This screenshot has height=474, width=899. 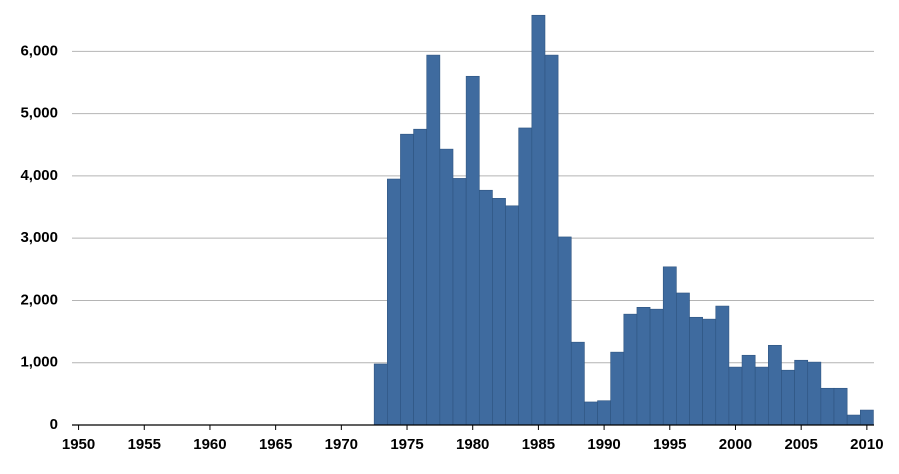 What do you see at coordinates (39, 299) in the screenshot?
I see `y-tick-label: 2,000` at bounding box center [39, 299].